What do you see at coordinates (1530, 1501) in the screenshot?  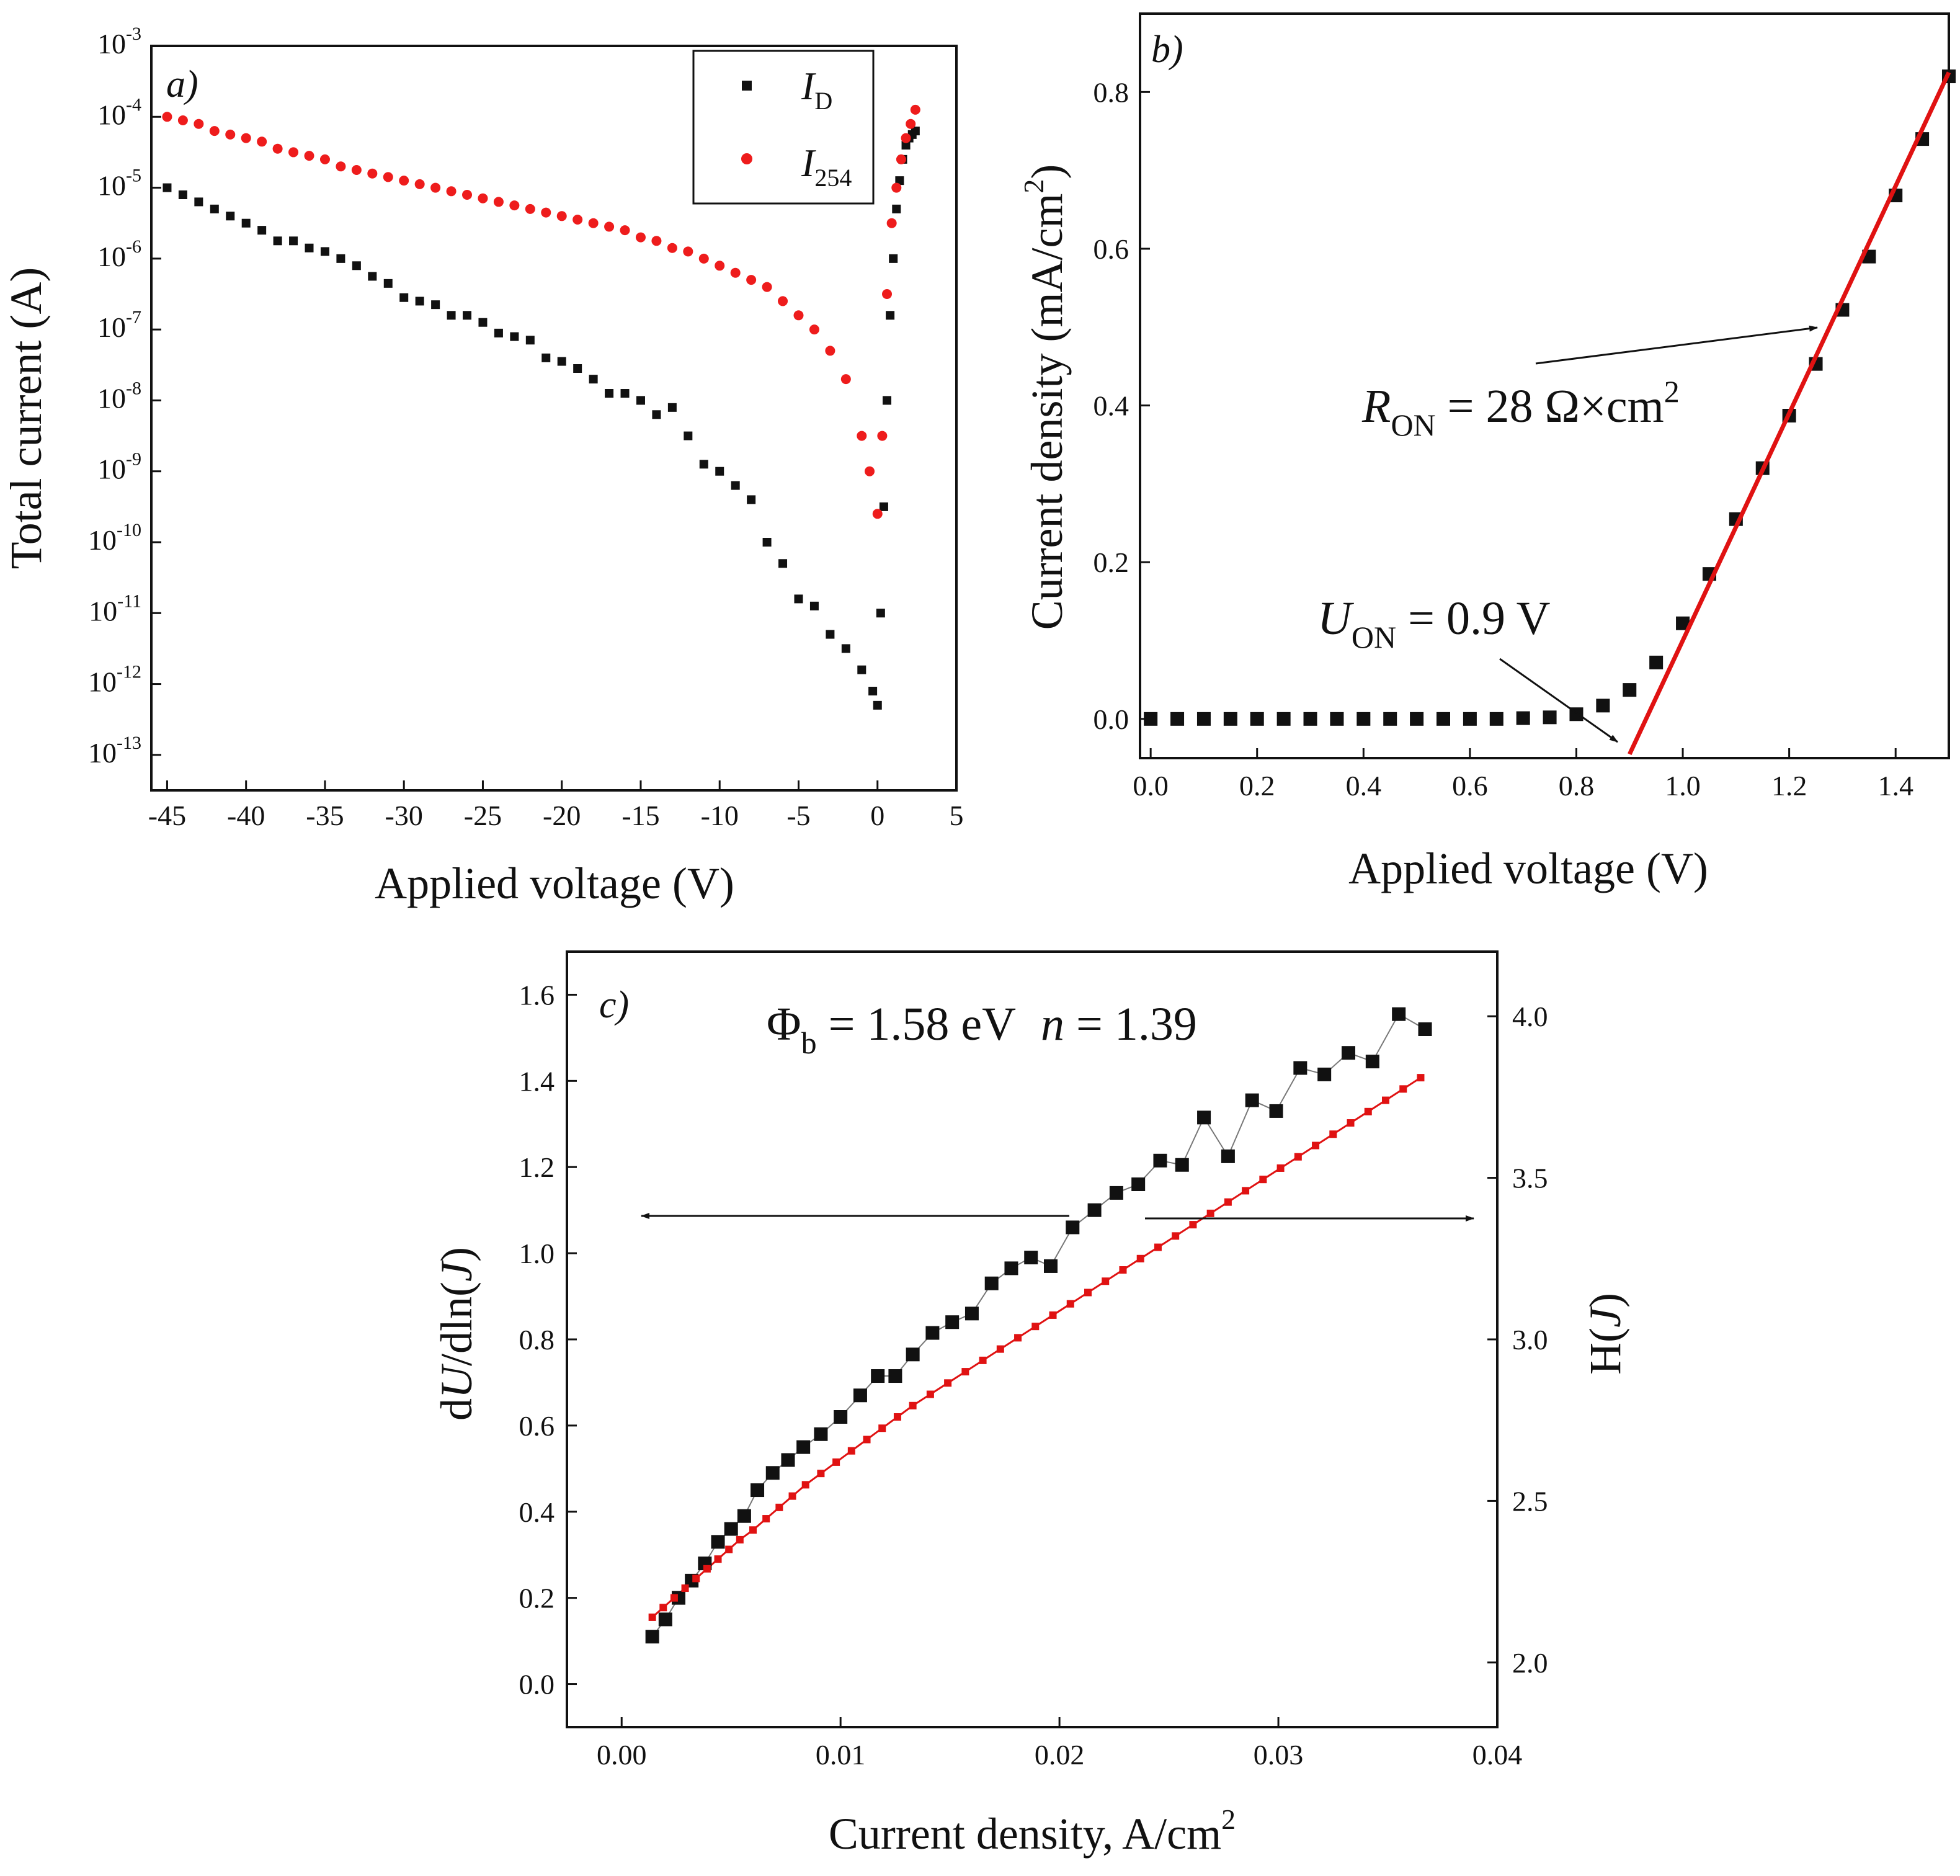 I see `panel-c-right-y-tick-label: 2.5` at bounding box center [1530, 1501].